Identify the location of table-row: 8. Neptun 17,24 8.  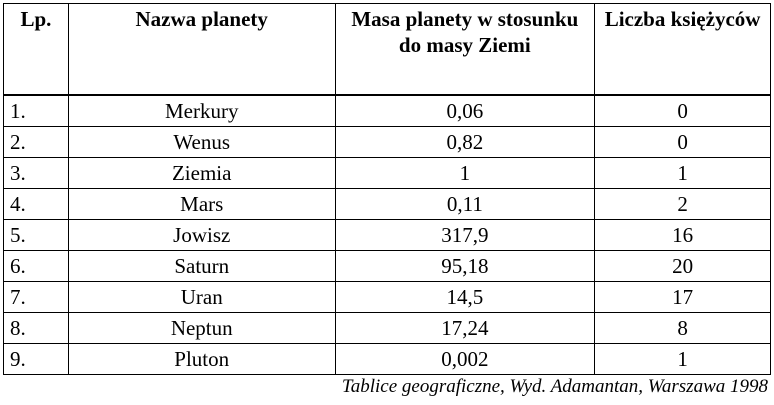
(387, 328).